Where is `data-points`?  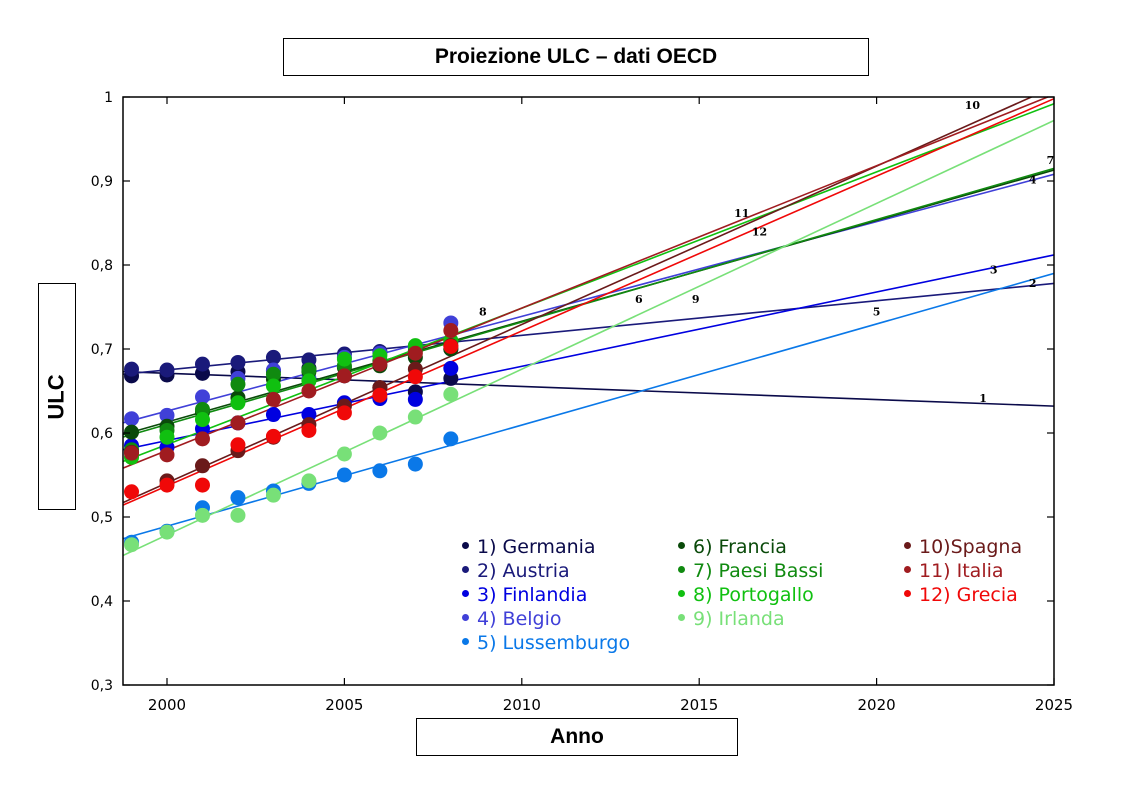
data-points is located at coordinates (291, 434).